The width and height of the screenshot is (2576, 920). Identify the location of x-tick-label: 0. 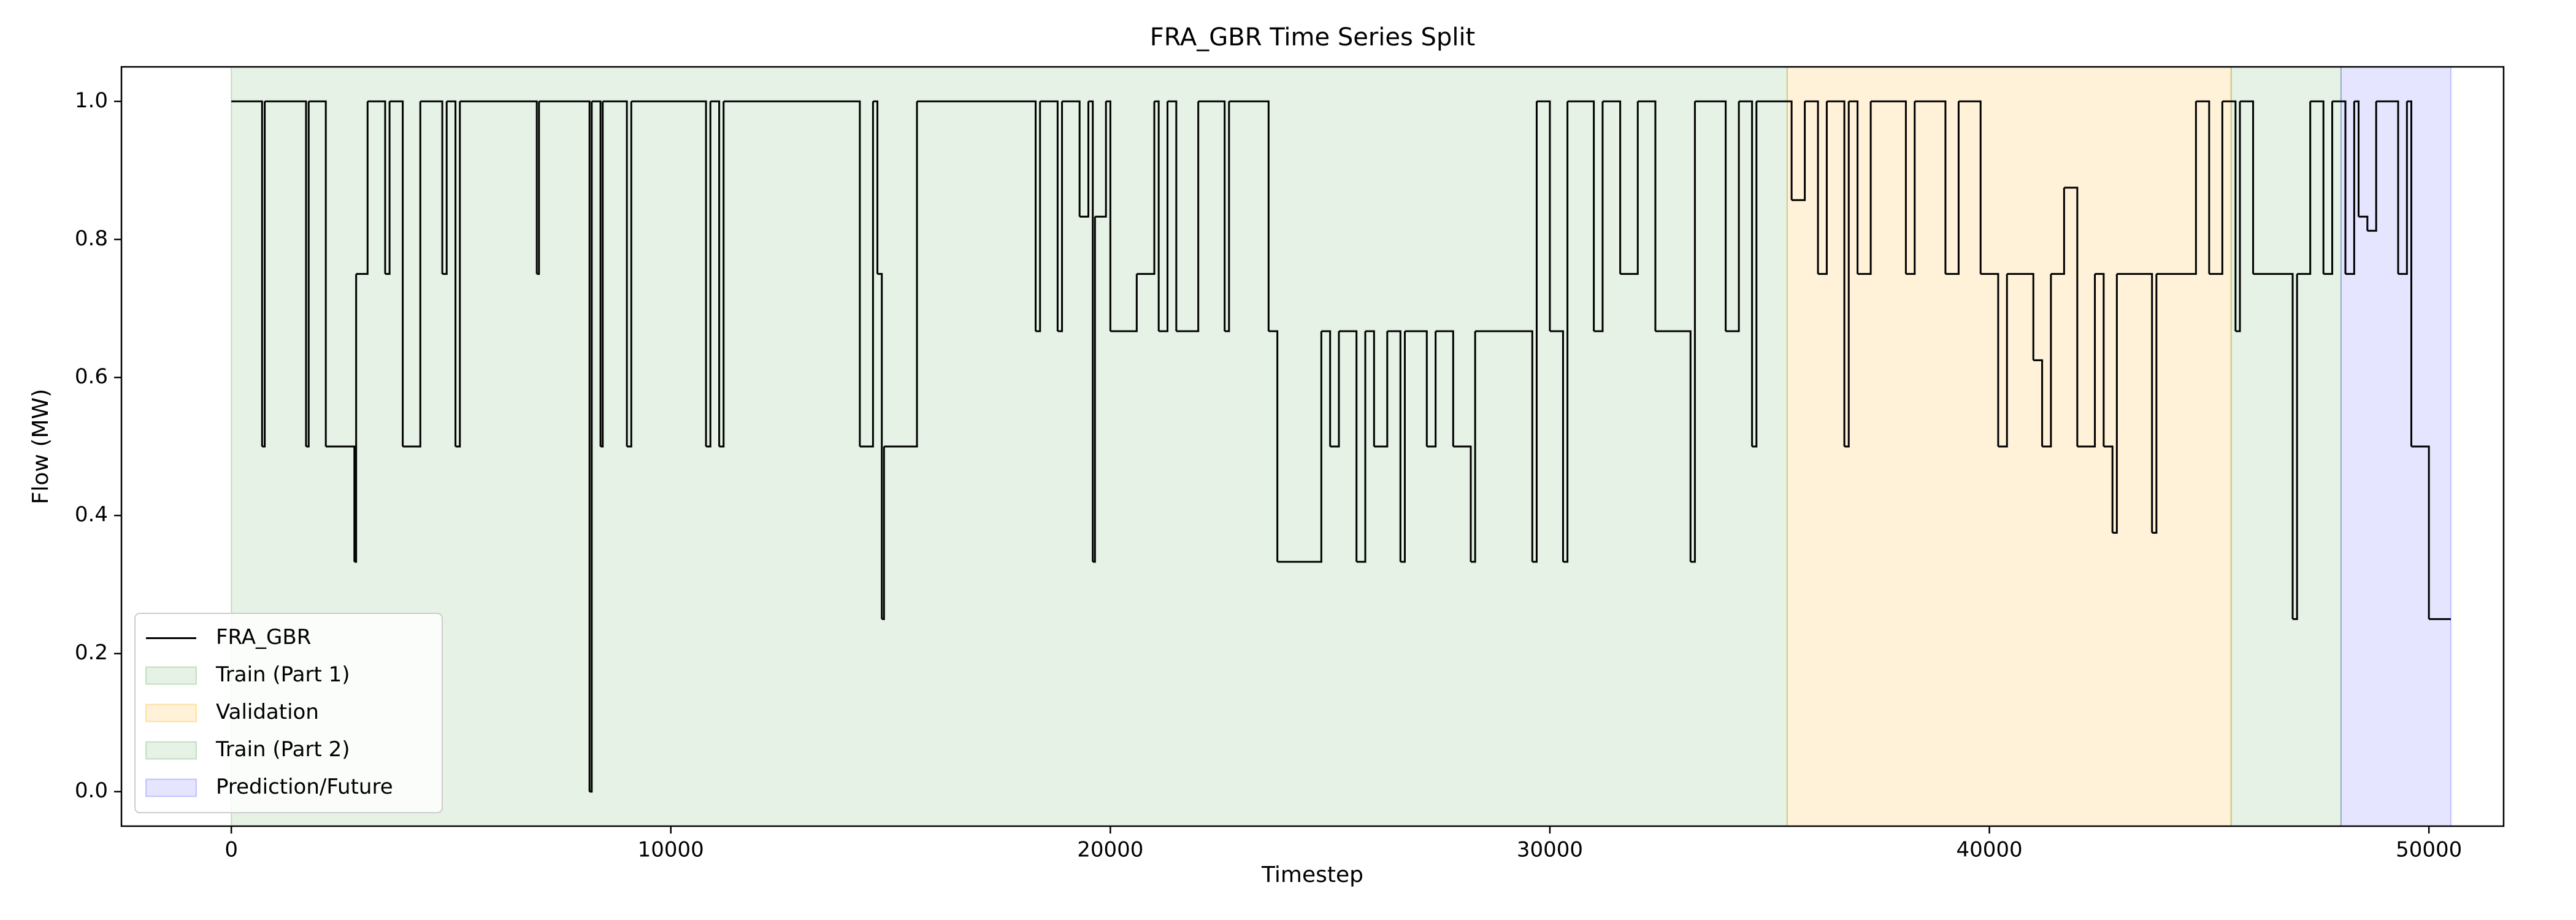
(231, 850).